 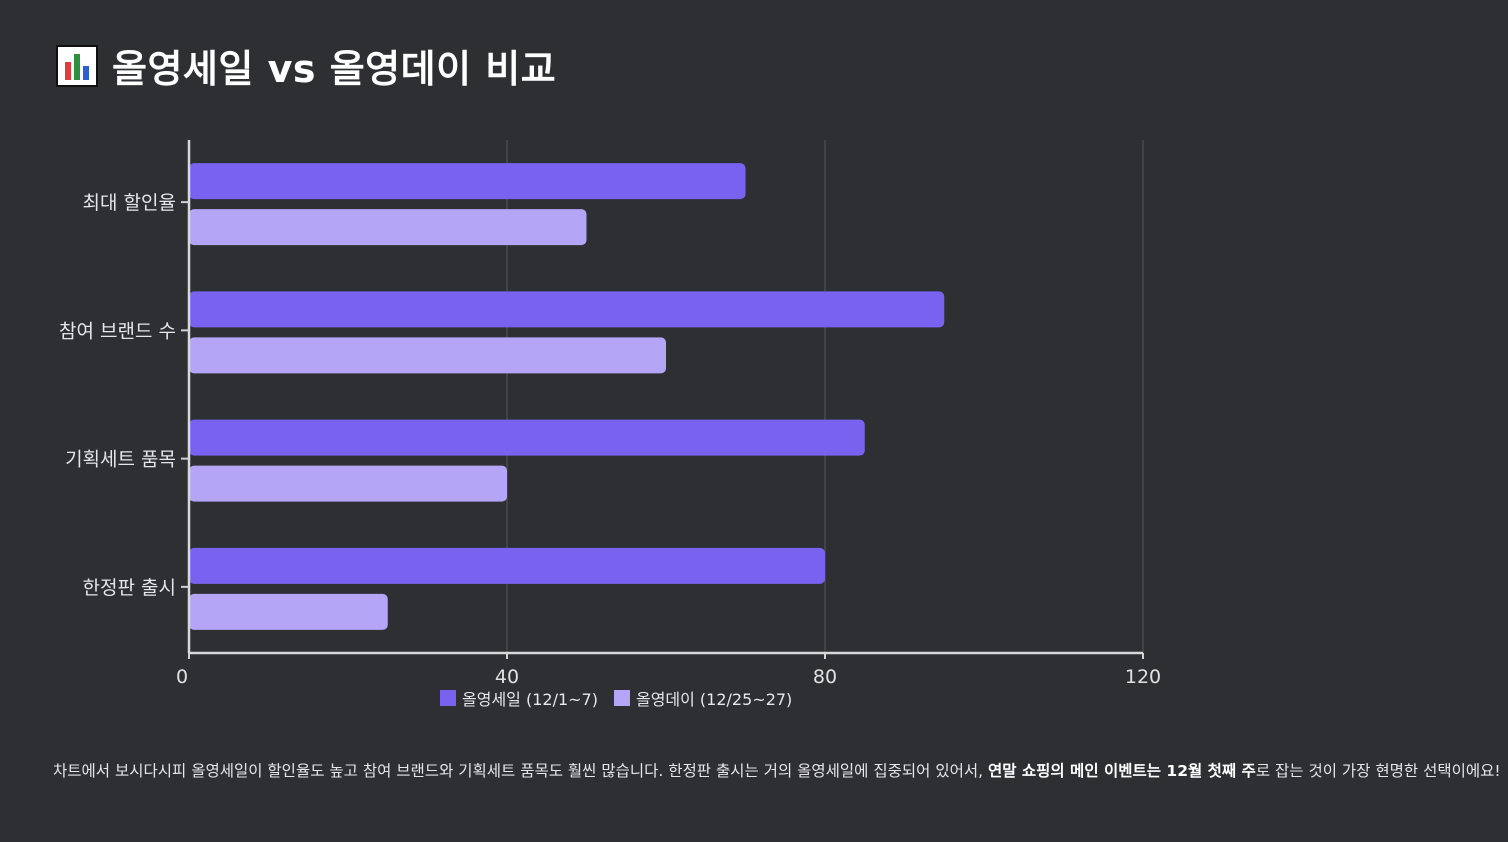 I want to click on y-tick-label-3: 기획세트 품목, so click(x=120, y=460).